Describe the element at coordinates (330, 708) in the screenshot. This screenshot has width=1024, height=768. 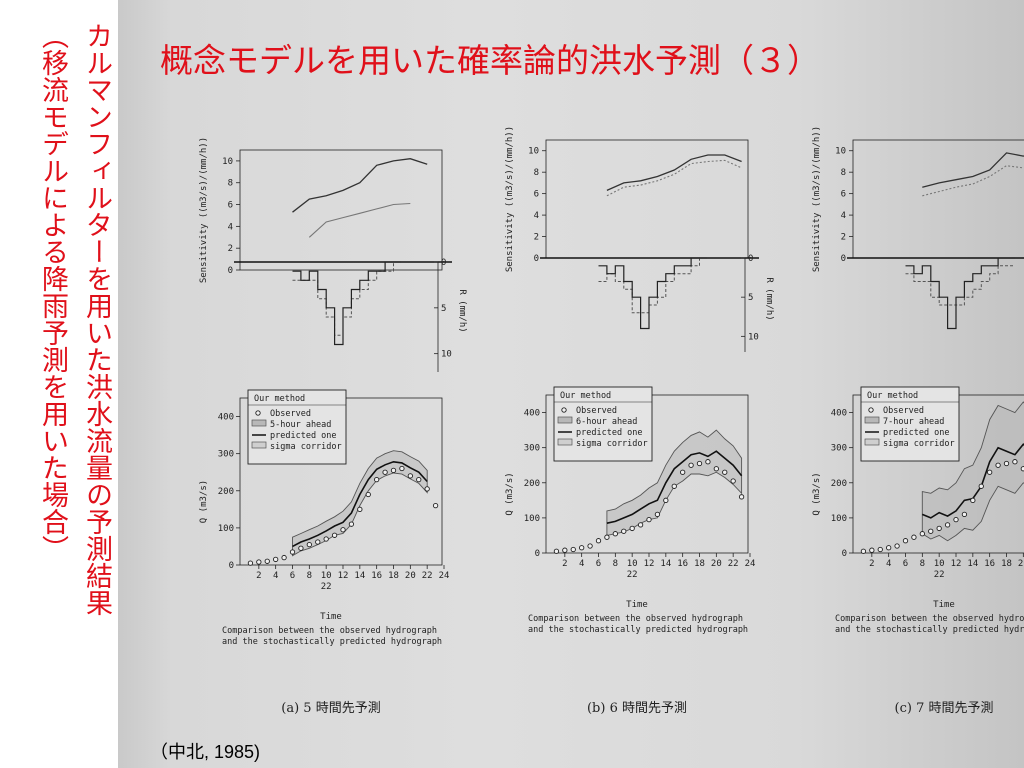
I see `panel-subcaption: (a) 5 時間先予測` at that location.